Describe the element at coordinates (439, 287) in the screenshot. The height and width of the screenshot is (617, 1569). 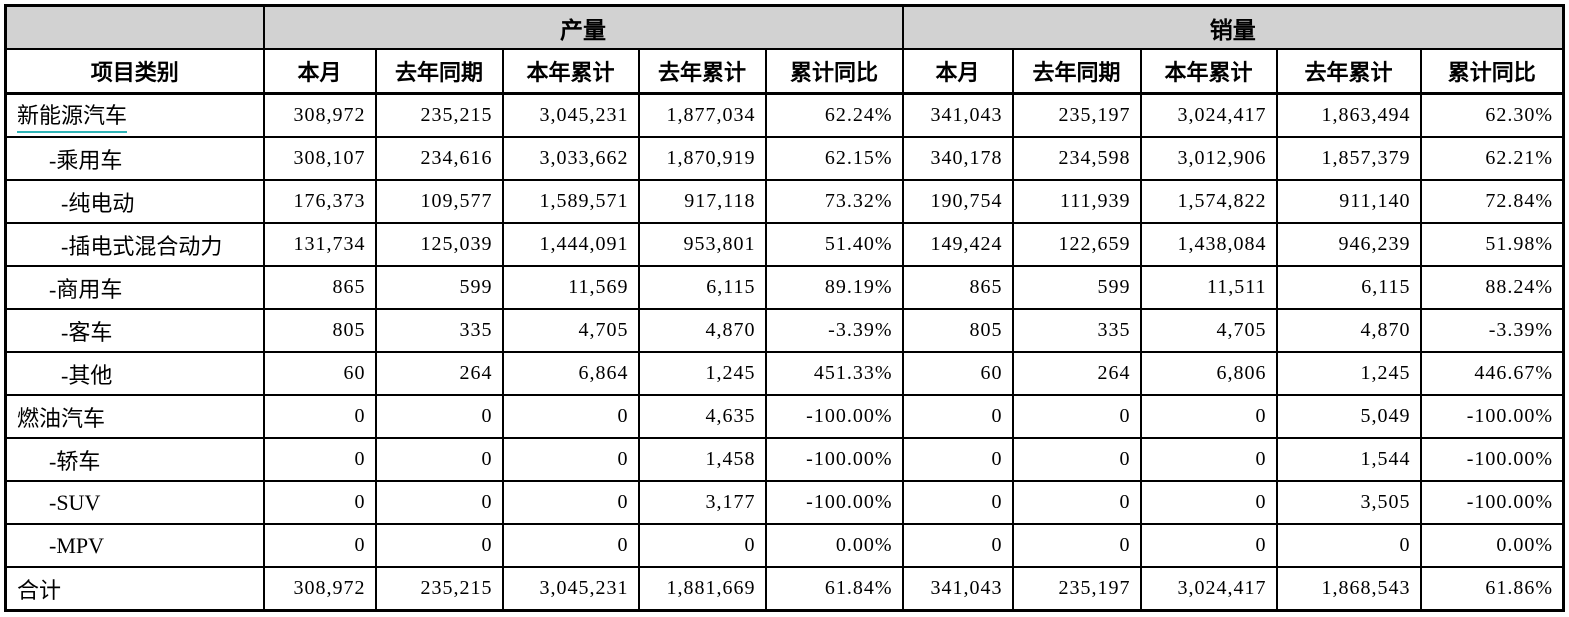
I see `production-value-cell: 599` at that location.